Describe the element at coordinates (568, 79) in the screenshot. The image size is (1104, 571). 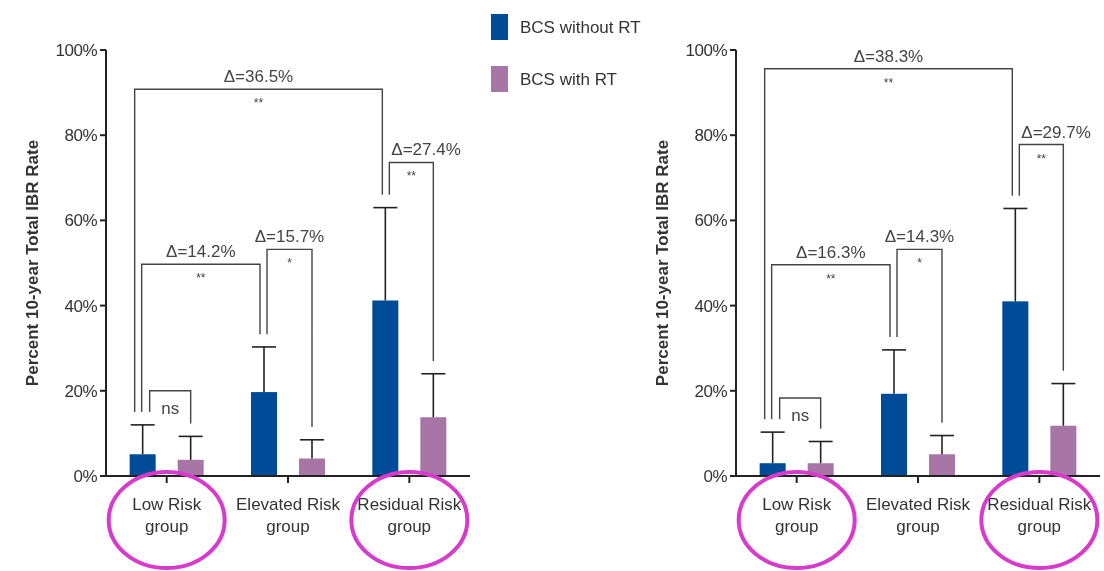
I see `legend-label: BCS with RT` at that location.